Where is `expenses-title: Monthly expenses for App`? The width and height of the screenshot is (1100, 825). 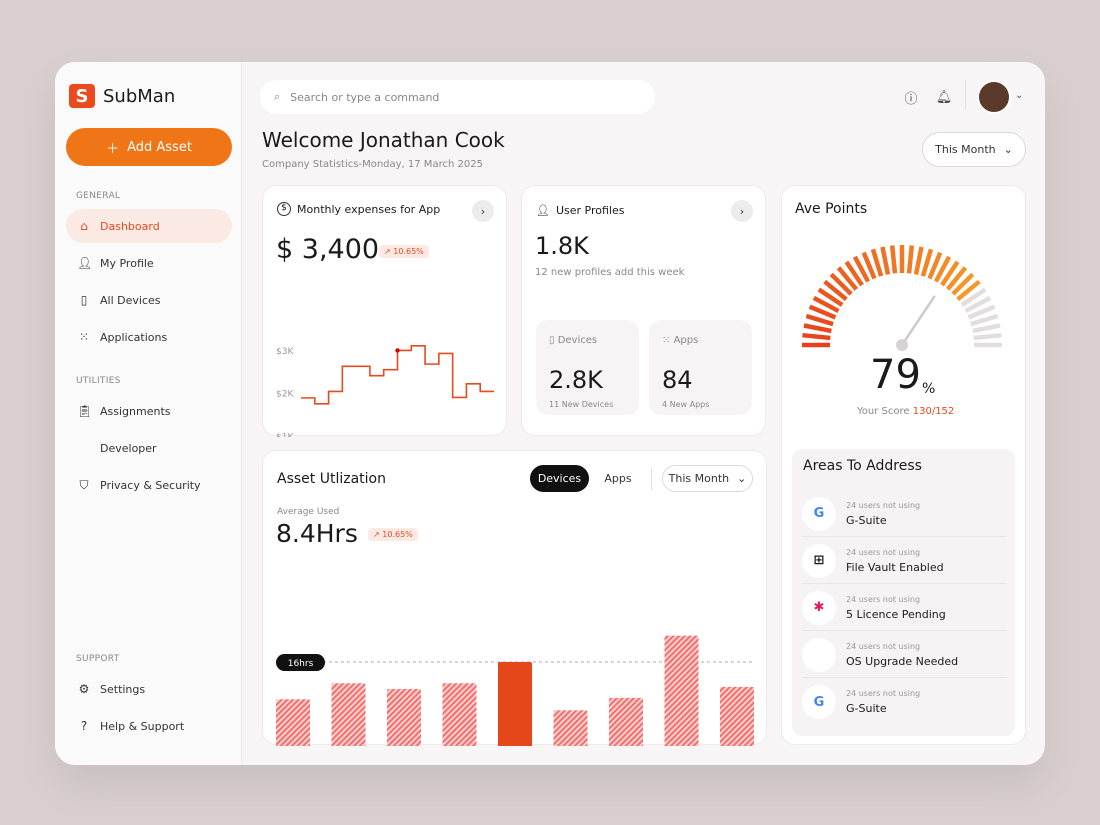
expenses-title: Monthly expenses for App is located at coordinates (369, 209).